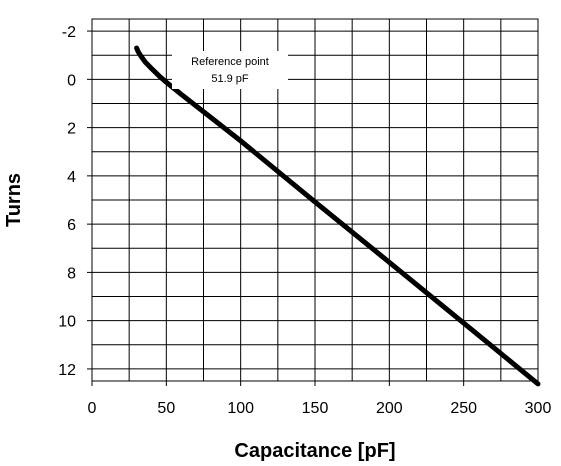 The height and width of the screenshot is (466, 561). I want to click on y-tick-label: 6, so click(71, 225).